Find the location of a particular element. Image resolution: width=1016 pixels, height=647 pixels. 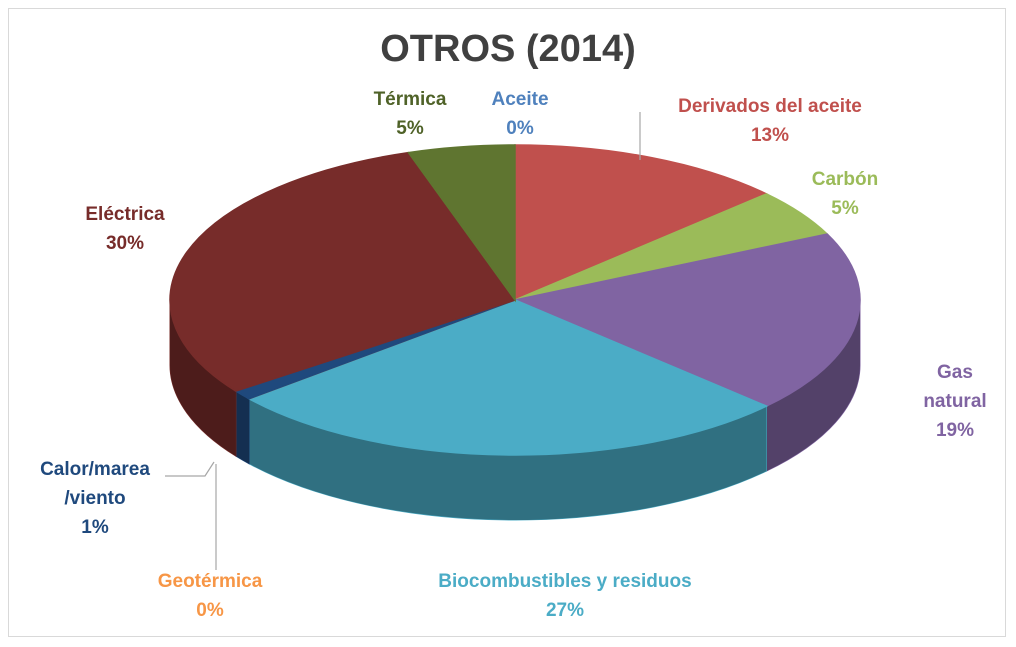

data-label-category: Gas natural is located at coordinates (955, 387).